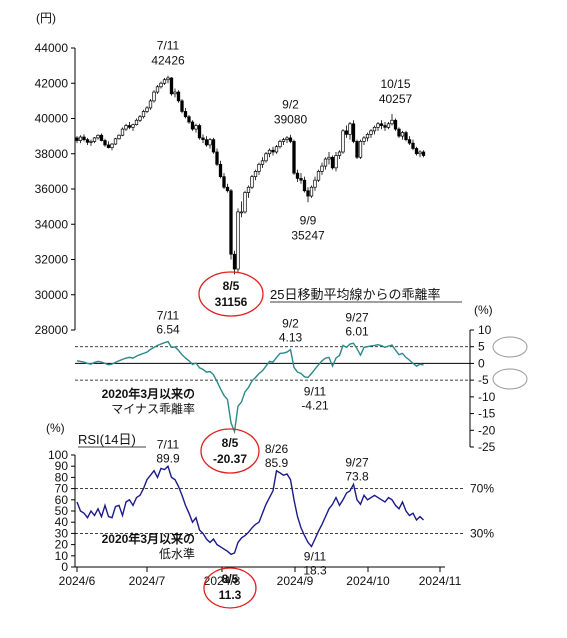  Describe the element at coordinates (62, 533) in the screenshot. I see `rsi-tick-label: 30` at that location.